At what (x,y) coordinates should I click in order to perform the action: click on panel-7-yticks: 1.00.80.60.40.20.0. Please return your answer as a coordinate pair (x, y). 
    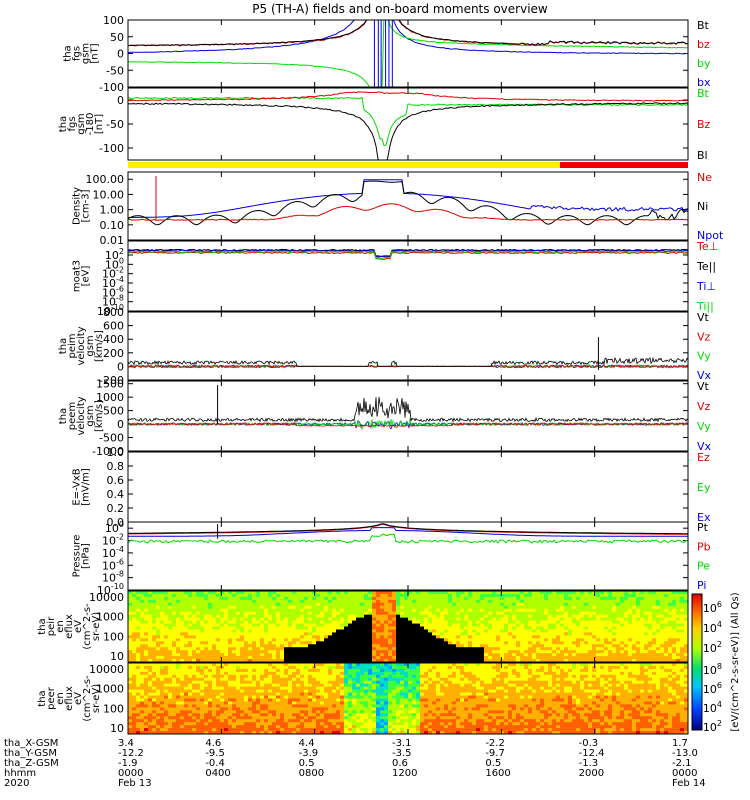
    Looking at the image, I should click on (397, 487).